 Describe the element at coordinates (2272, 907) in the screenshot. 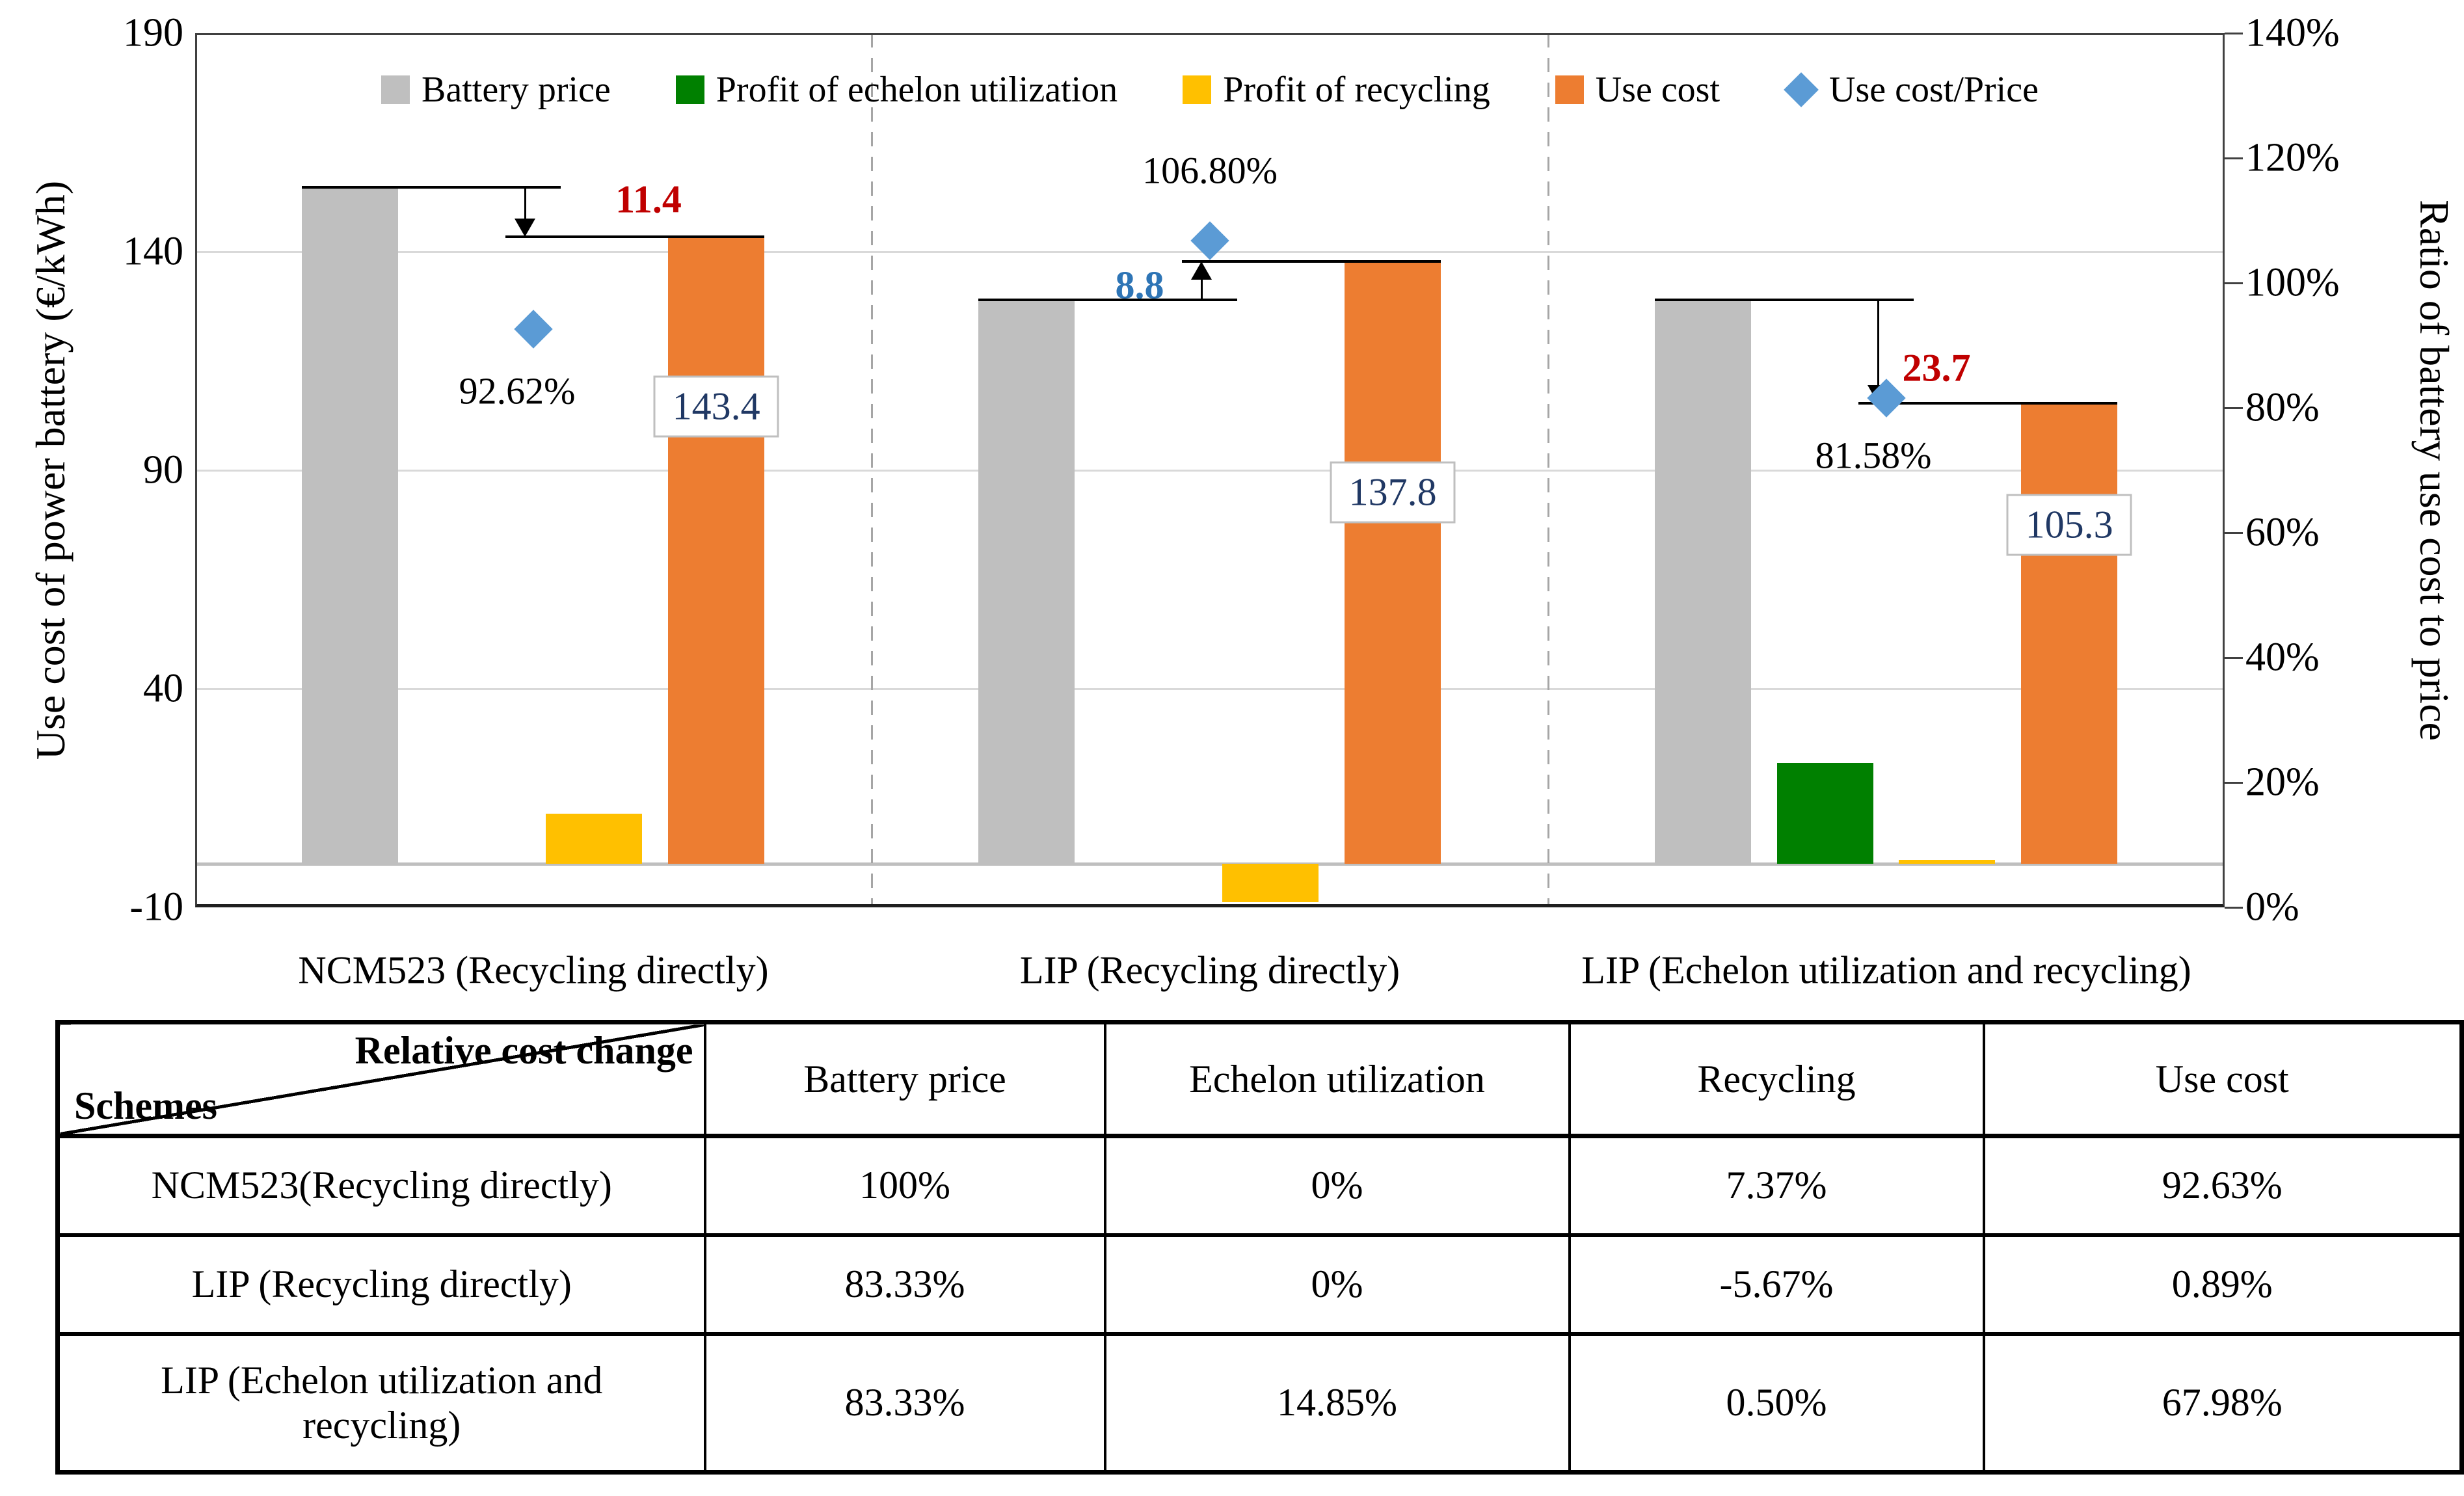

I see `right-axis-tick-label: 0%` at that location.